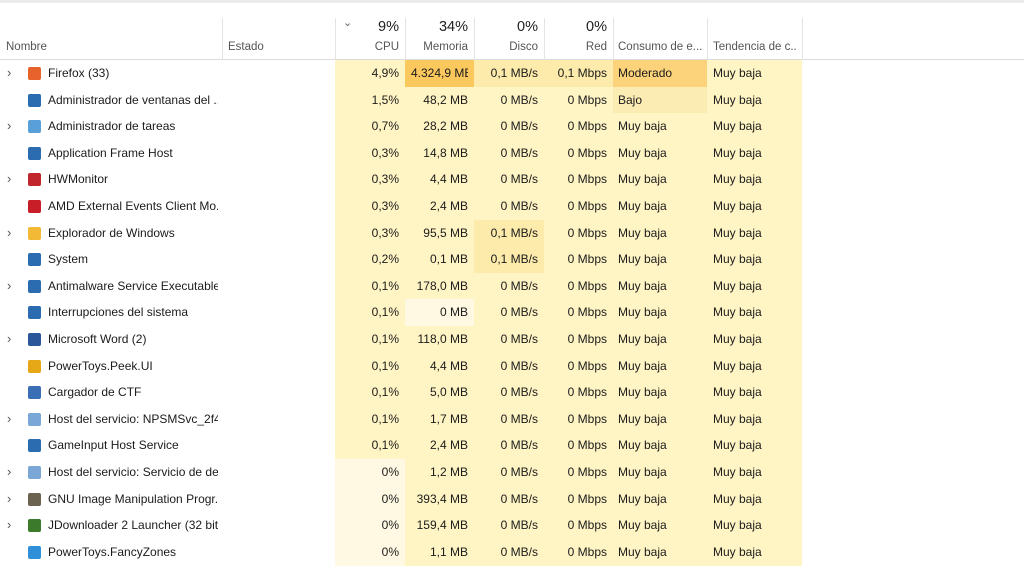  What do you see at coordinates (78, 179) in the screenshot?
I see `process-name: HWMonitor` at bounding box center [78, 179].